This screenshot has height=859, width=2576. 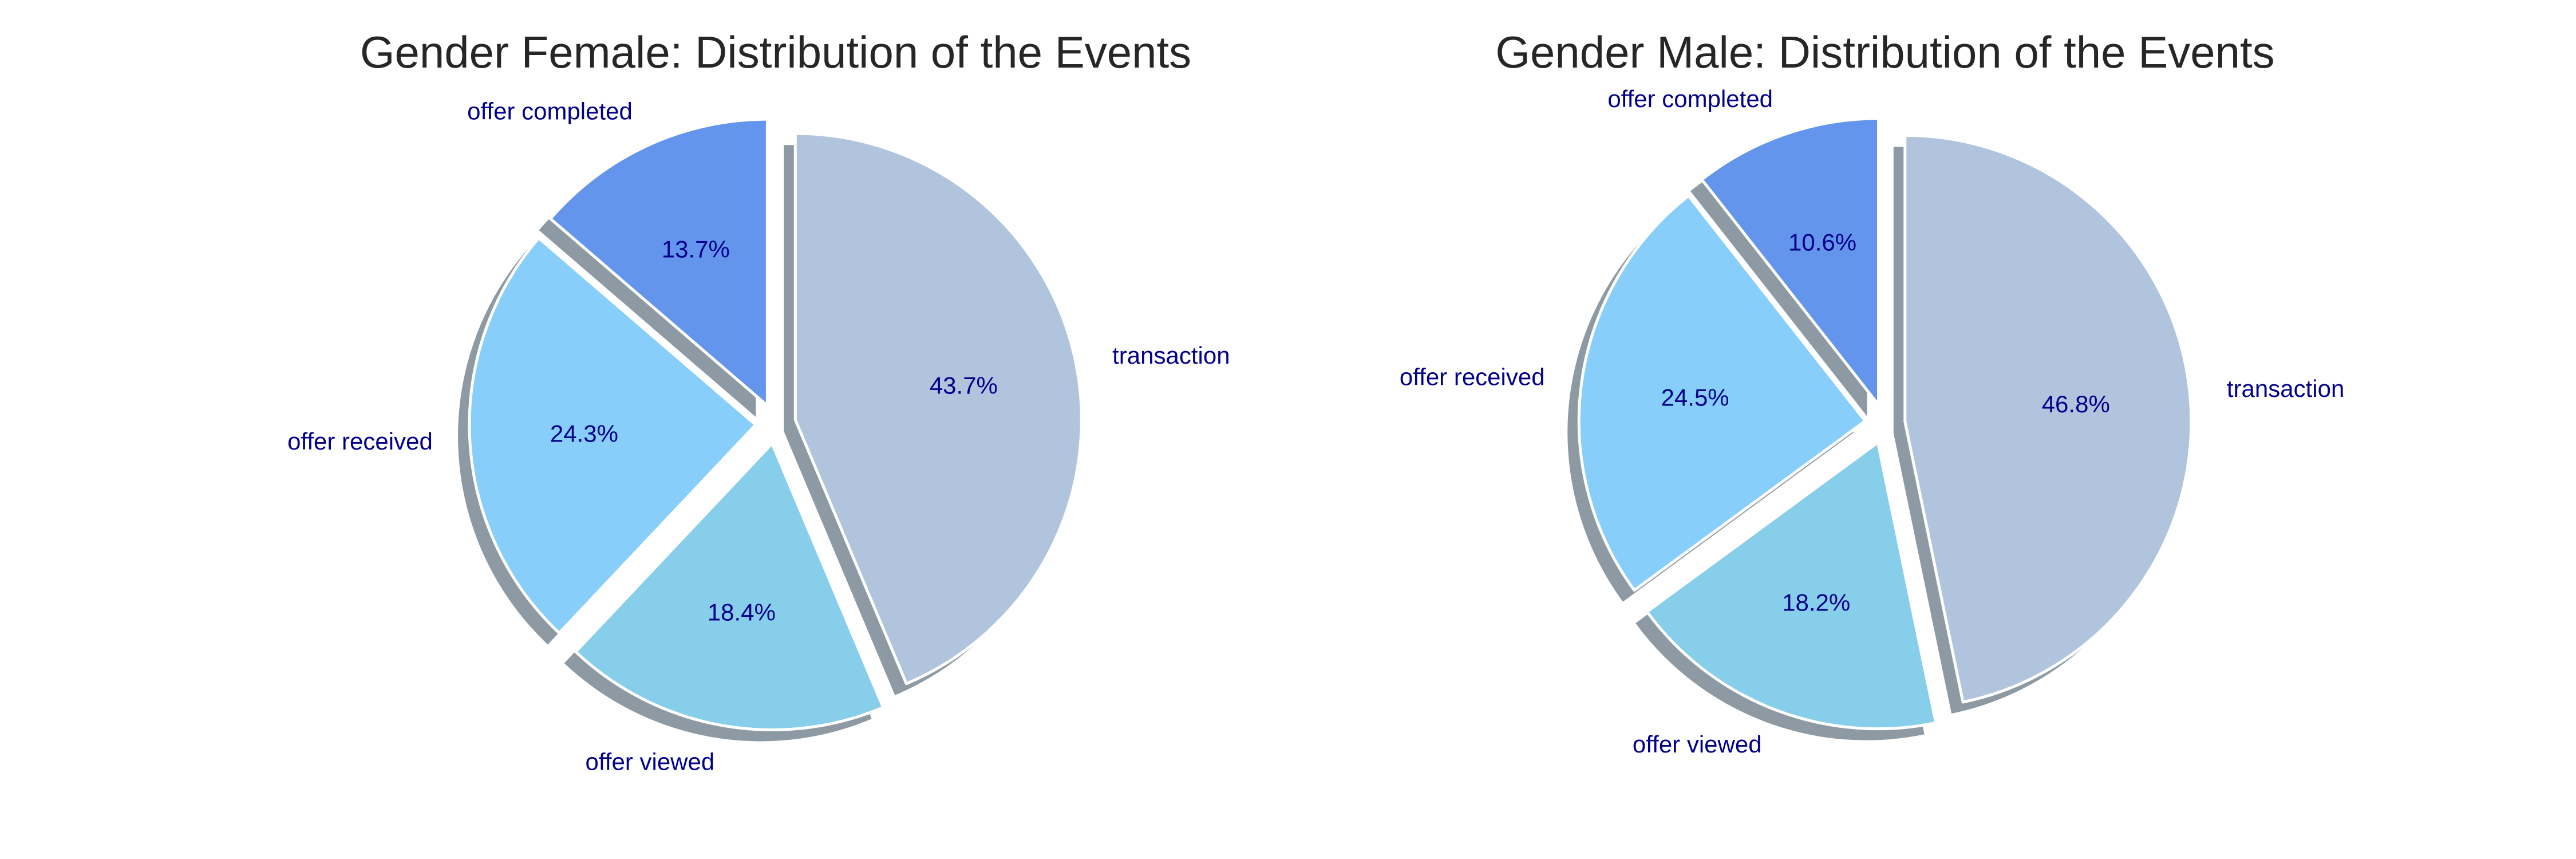 I want to click on male-slice-offer-received, so click(x=1722, y=393).